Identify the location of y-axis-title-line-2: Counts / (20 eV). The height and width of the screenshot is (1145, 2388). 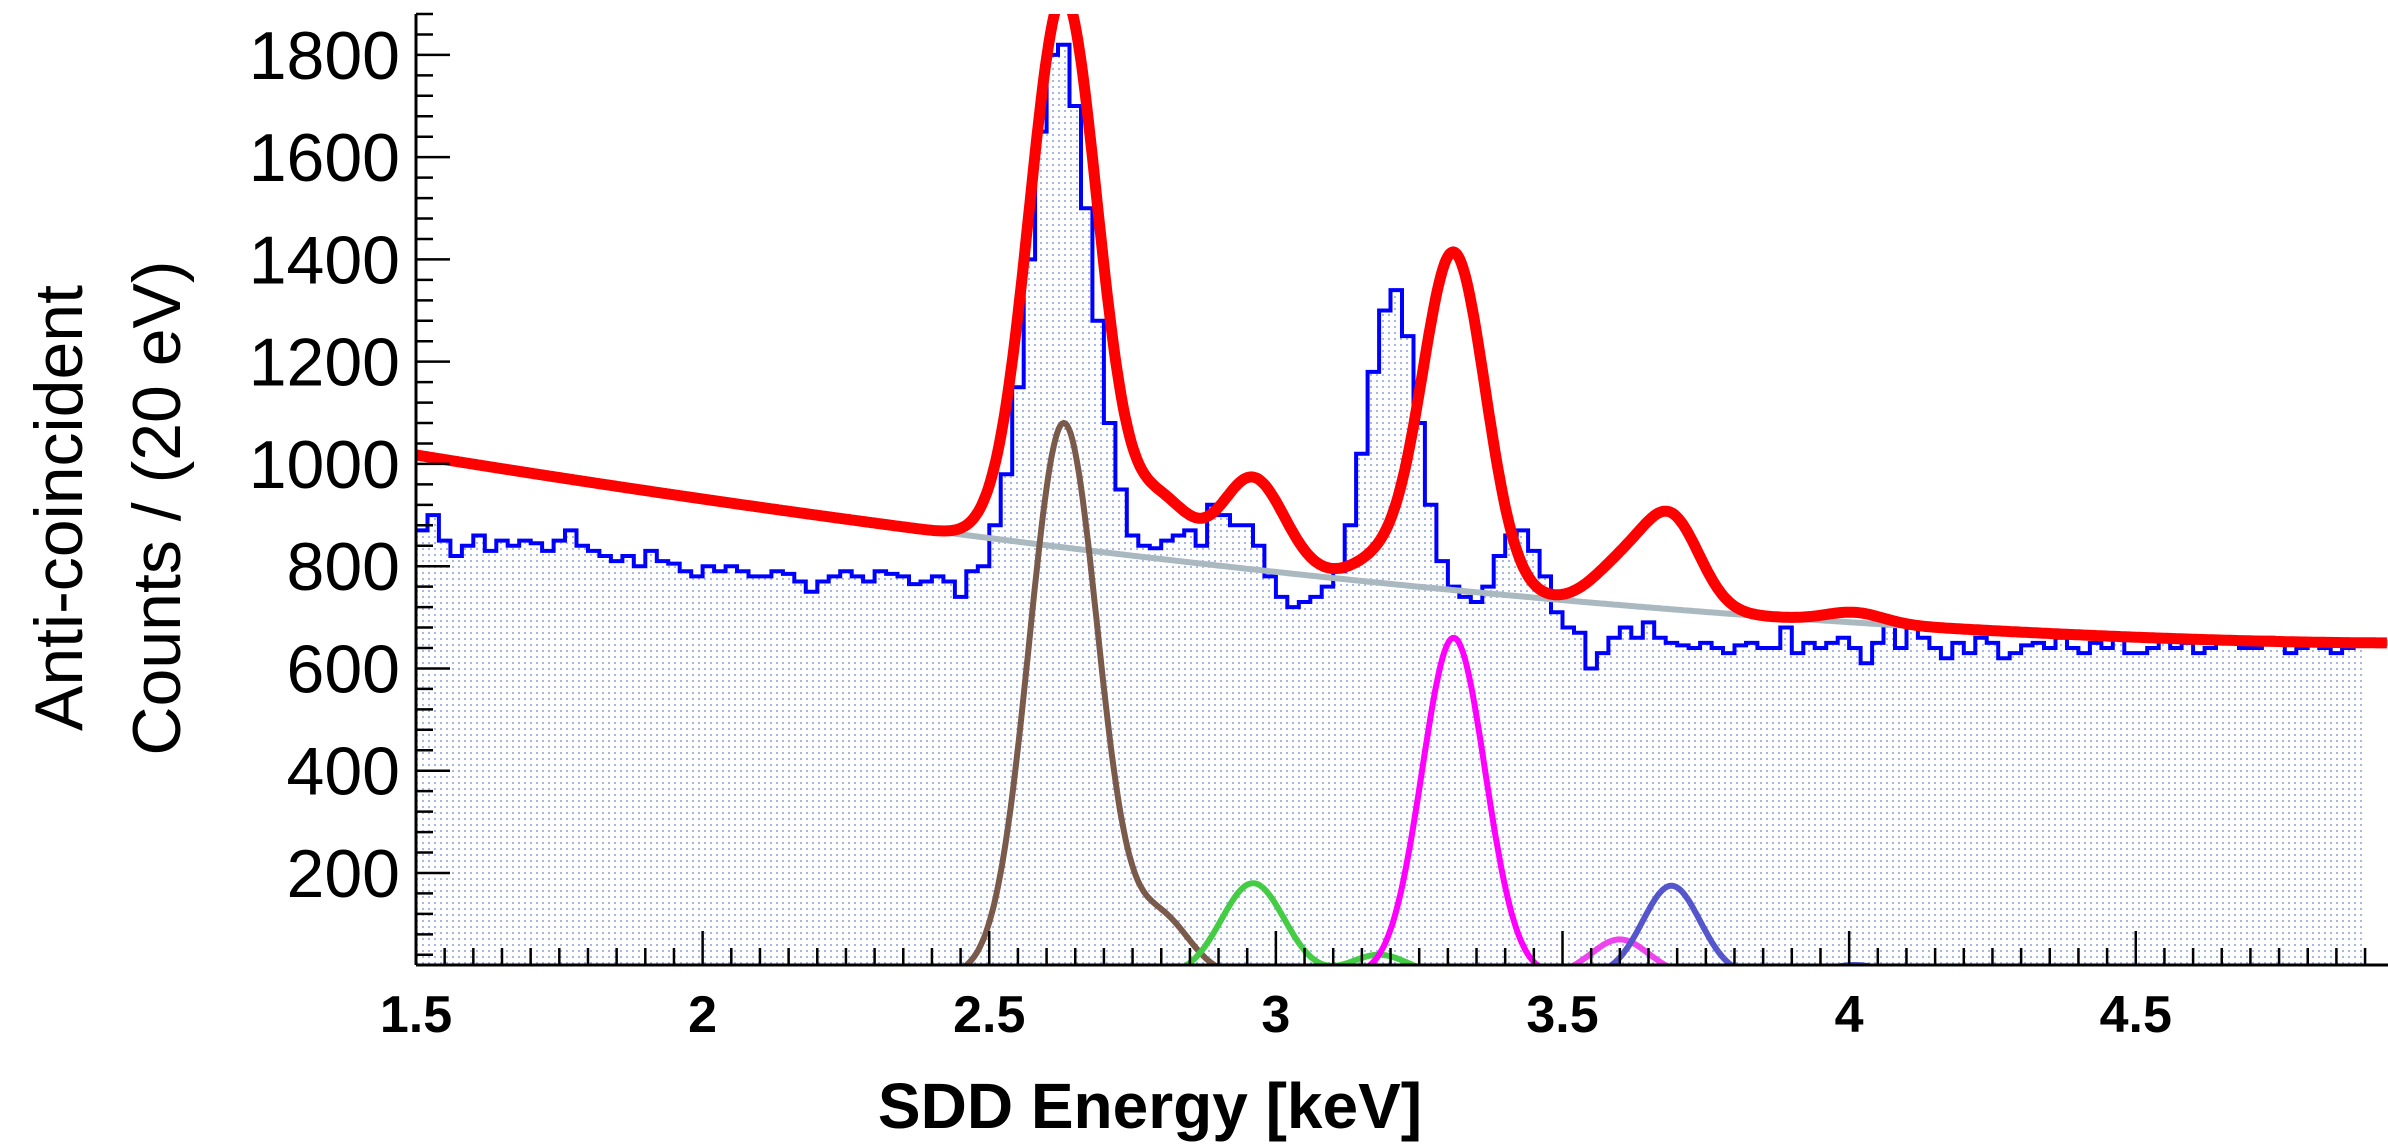
(157, 507).